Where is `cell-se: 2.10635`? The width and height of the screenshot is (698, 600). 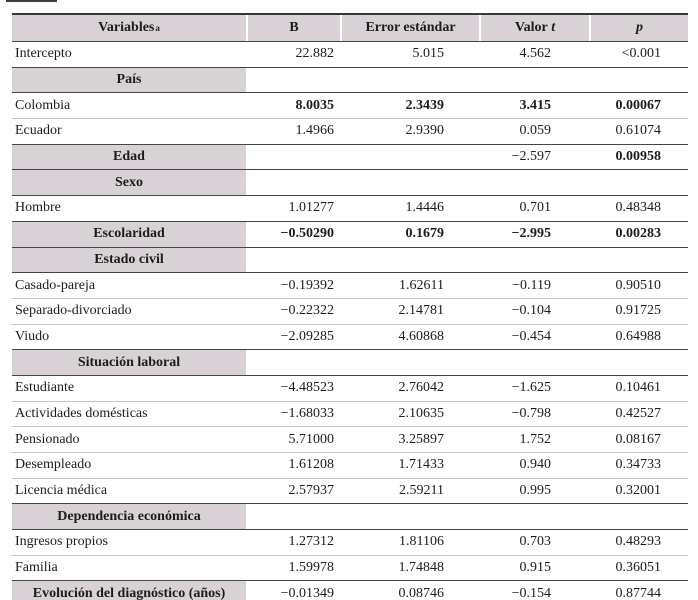 cell-se: 2.10635 is located at coordinates (421, 413).